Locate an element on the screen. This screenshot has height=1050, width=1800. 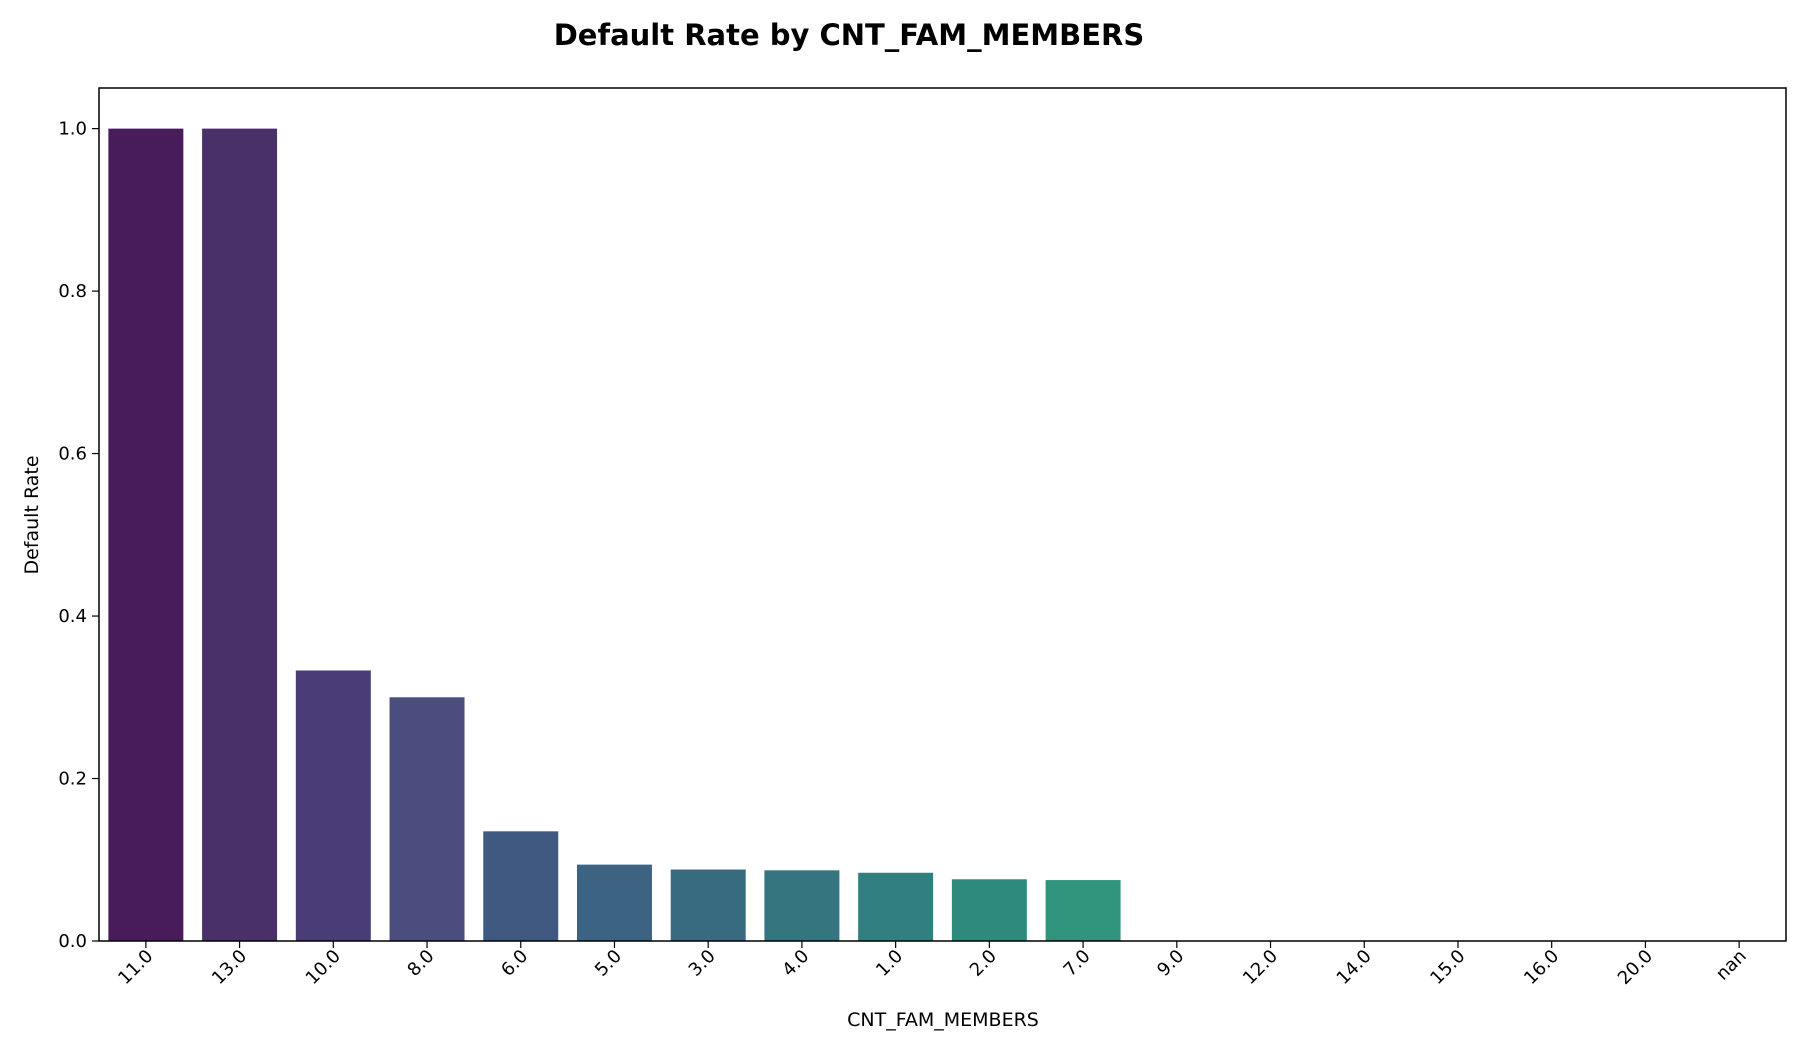
x-tick-label: 13.0 is located at coordinates (229, 967).